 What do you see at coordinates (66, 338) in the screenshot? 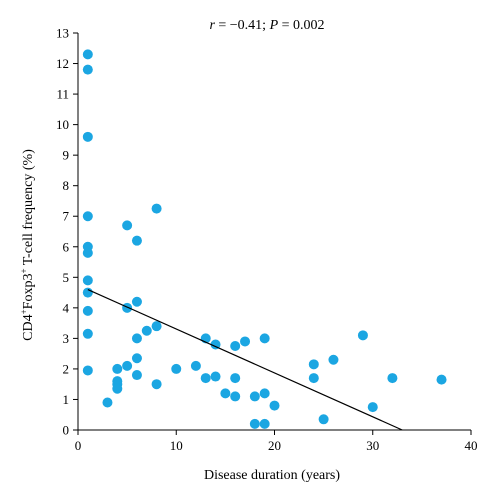
I see `y-tick-label: 3` at bounding box center [66, 338].